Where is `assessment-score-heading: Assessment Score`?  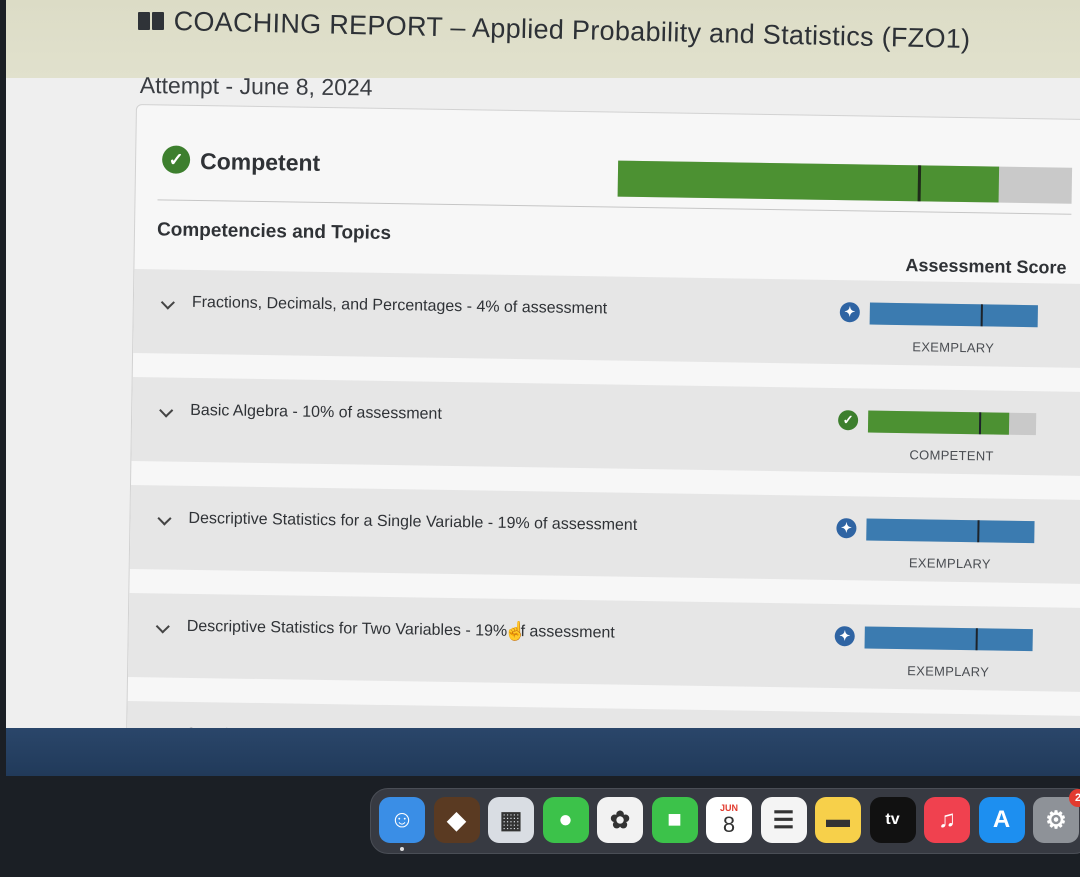 assessment-score-heading: Assessment Score is located at coordinates (986, 266).